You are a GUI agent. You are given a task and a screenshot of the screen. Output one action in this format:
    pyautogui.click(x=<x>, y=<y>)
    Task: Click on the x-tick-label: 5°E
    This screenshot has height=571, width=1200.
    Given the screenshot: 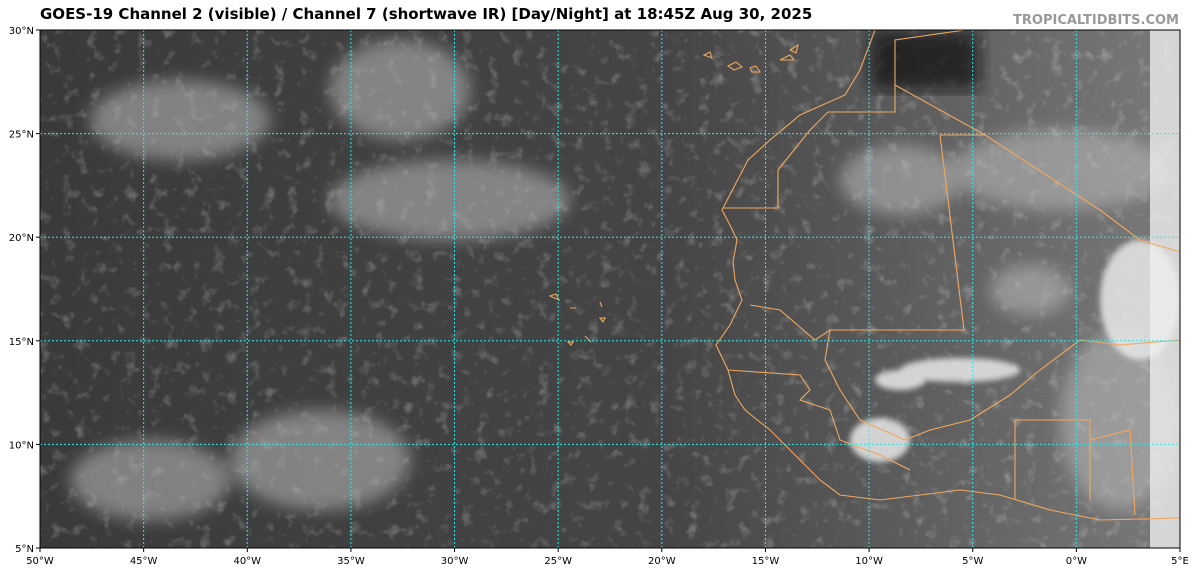 What is the action you would take?
    pyautogui.click(x=1180, y=561)
    